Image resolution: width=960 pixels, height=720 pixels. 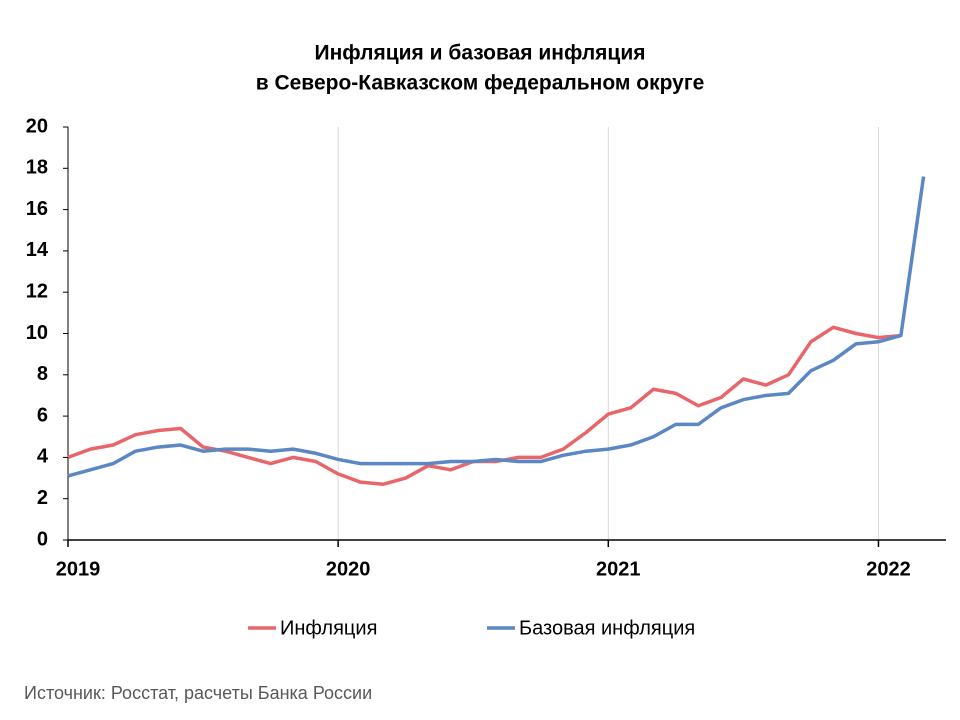 I want to click on y-tick-label: 12, so click(x=37, y=291).